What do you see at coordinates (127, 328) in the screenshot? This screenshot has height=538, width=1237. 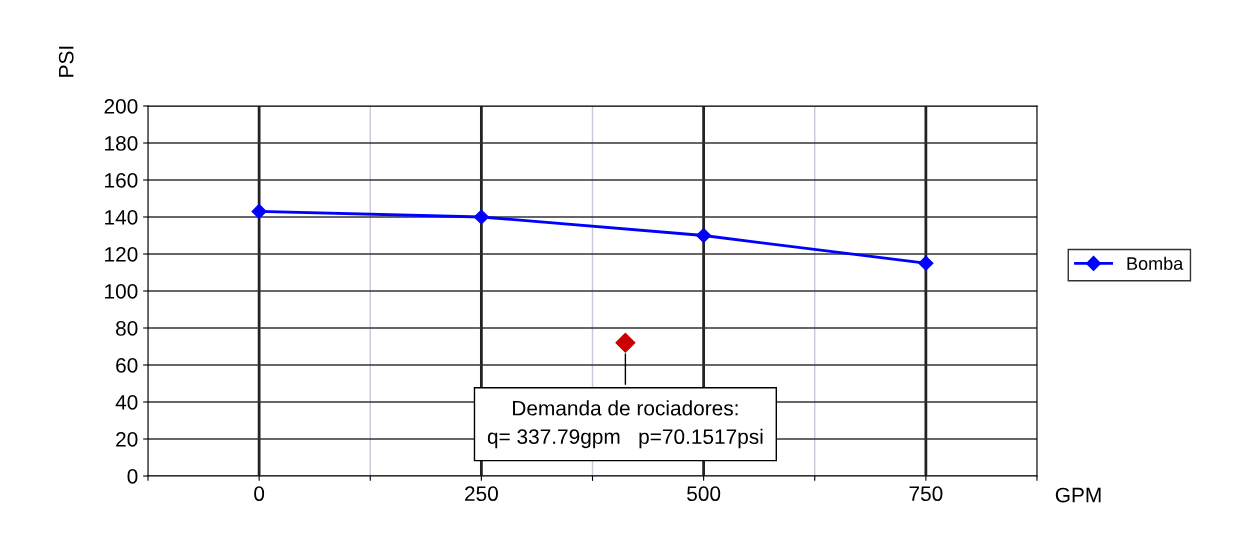 I see `y-tick-label: 80` at bounding box center [127, 328].